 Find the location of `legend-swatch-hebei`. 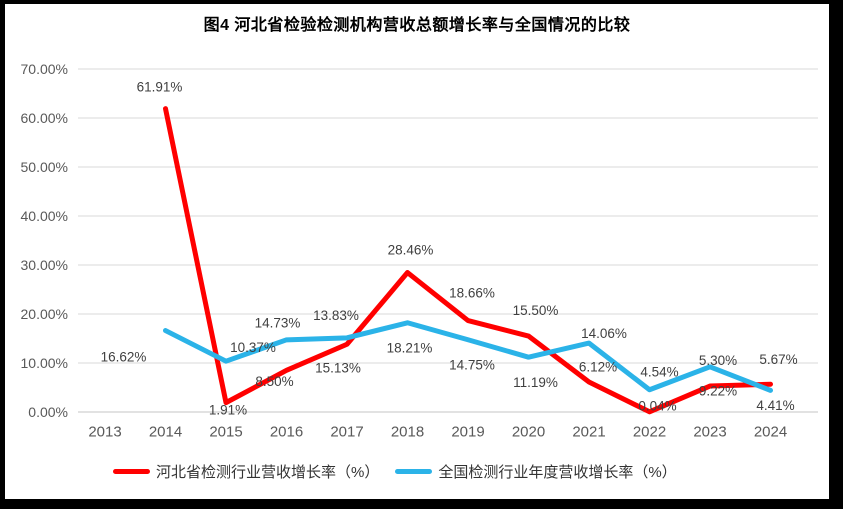

legend-swatch-hebei is located at coordinates (131, 471).